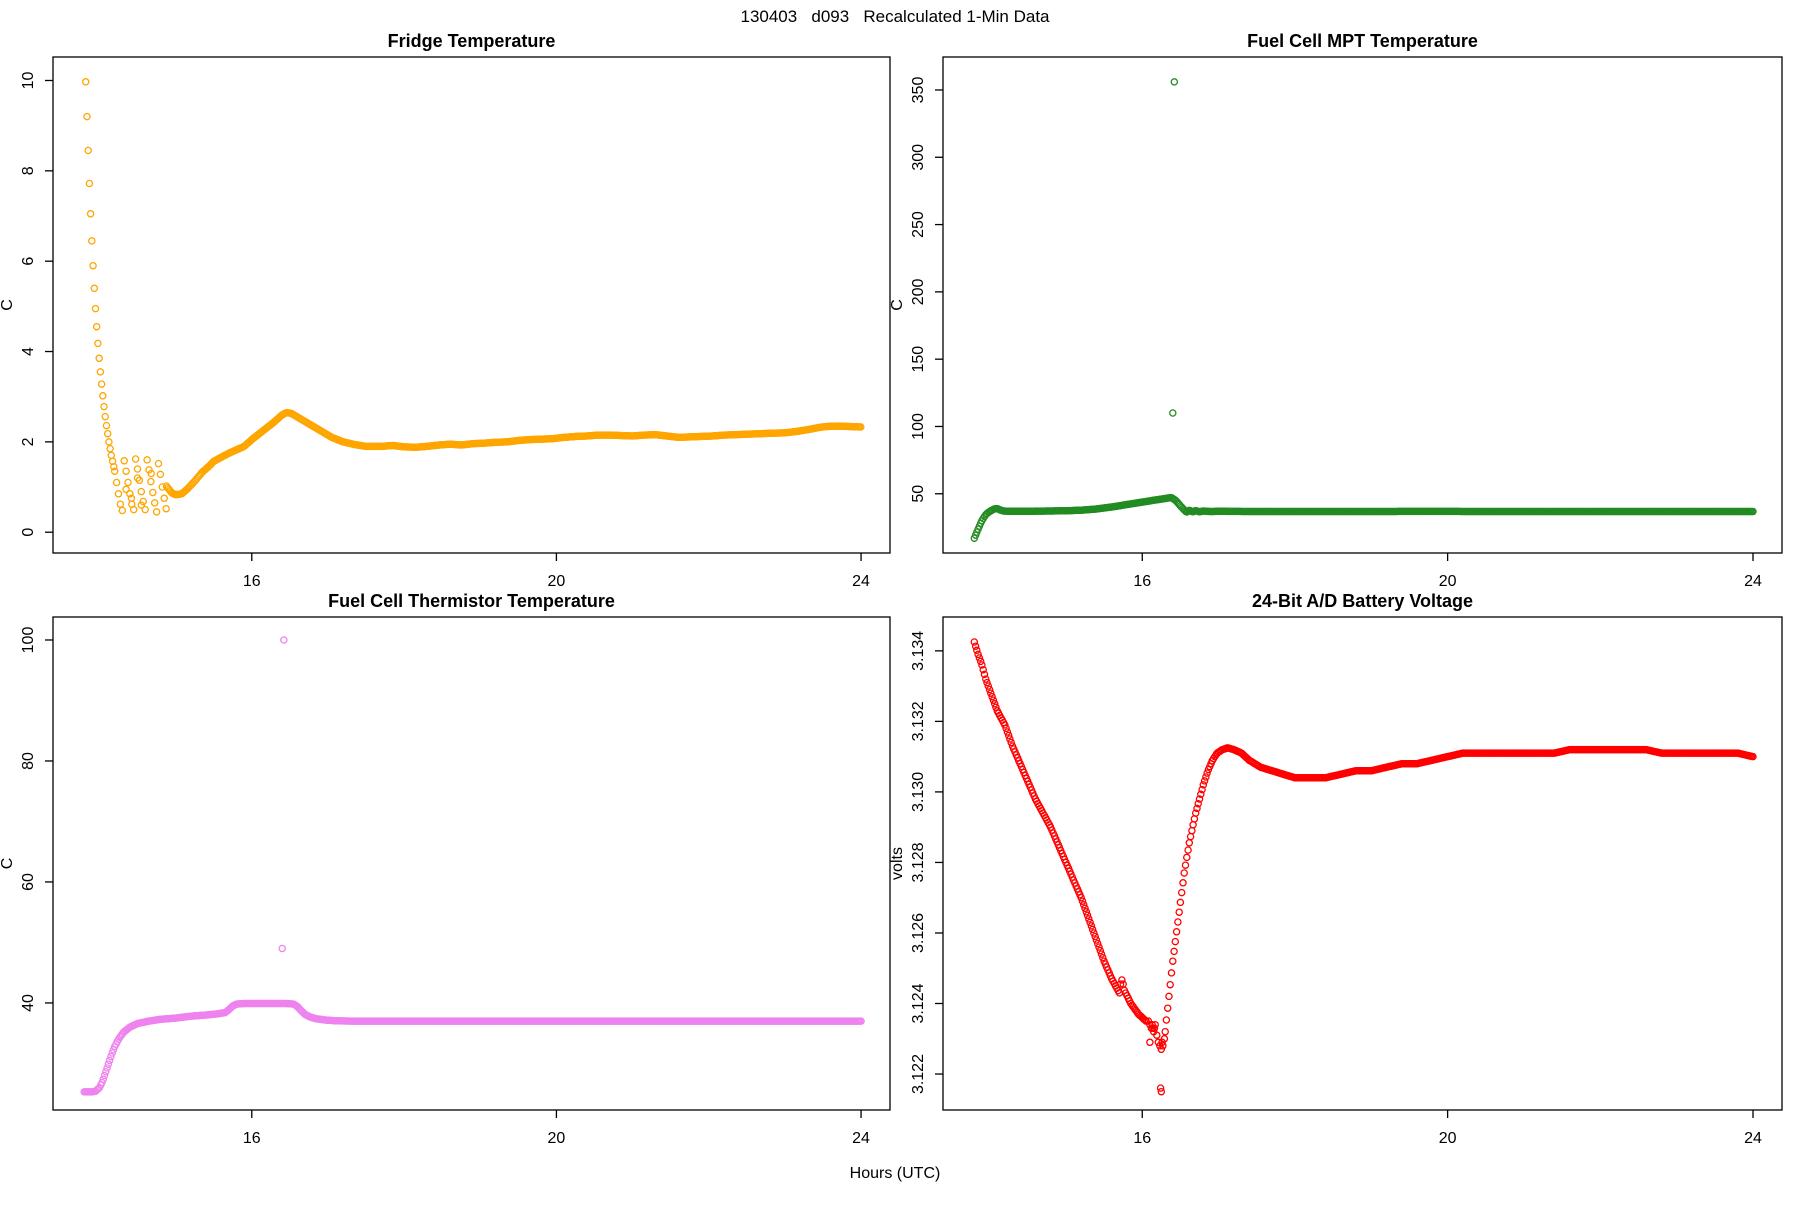 This screenshot has height=1205, width=1800. What do you see at coordinates (918, 494) in the screenshot?
I see `y-tick-label: 50` at bounding box center [918, 494].